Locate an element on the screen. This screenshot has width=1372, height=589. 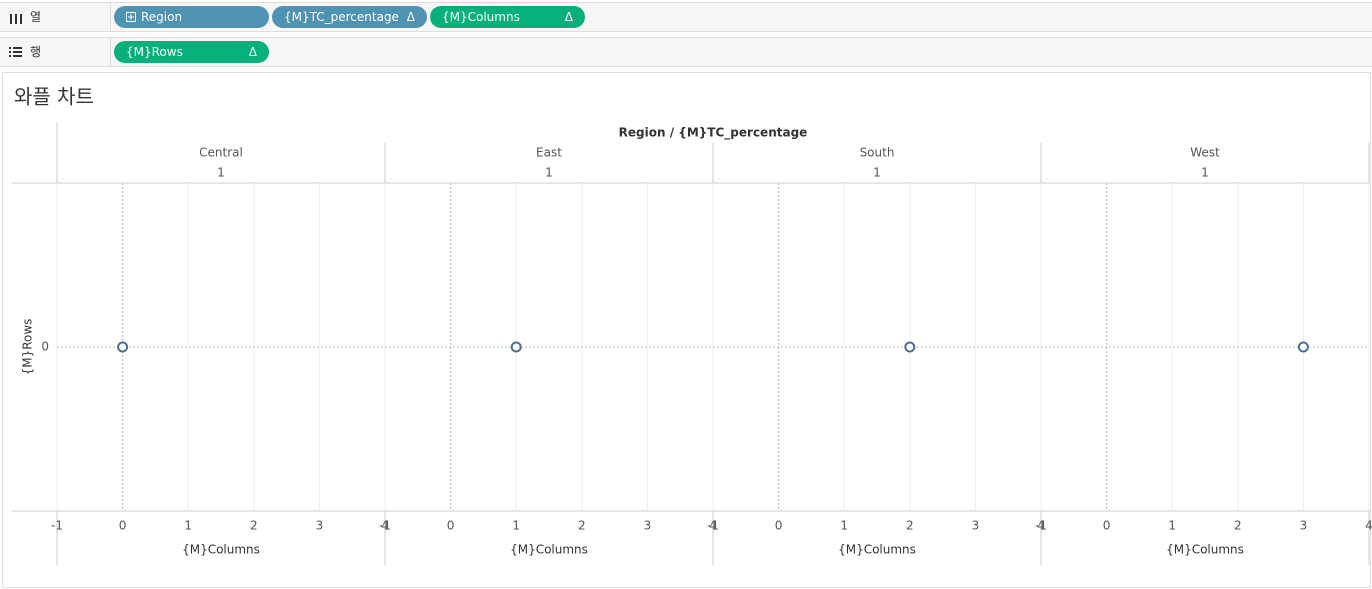
shelf-label: 열 is located at coordinates (55, 17).